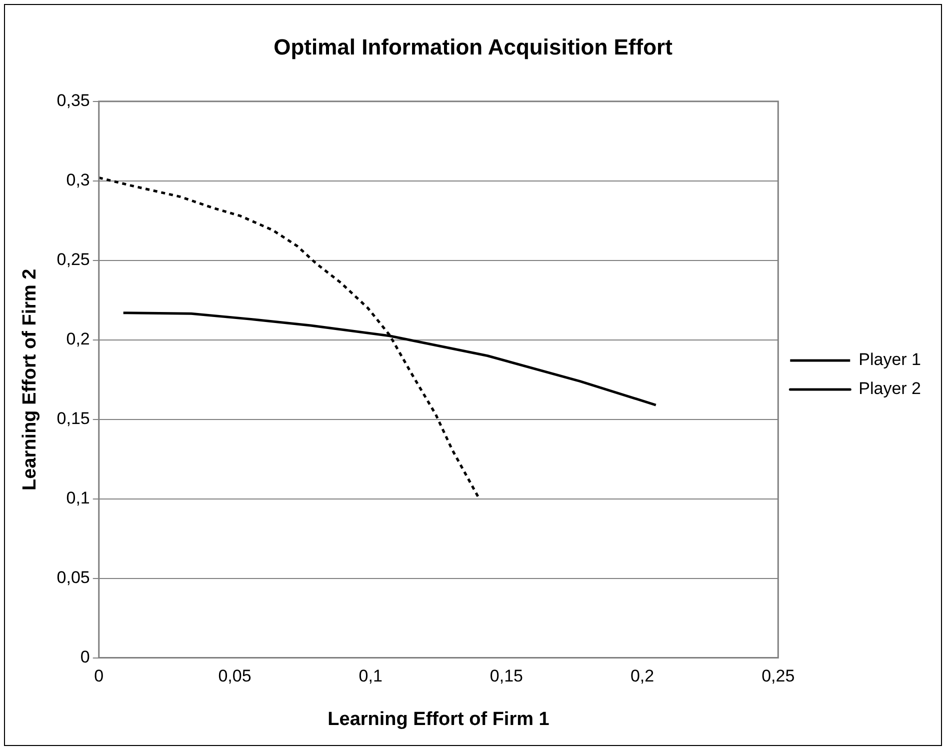 The width and height of the screenshot is (950, 753). I want to click on y-tick-label: 0,3, so click(78, 180).